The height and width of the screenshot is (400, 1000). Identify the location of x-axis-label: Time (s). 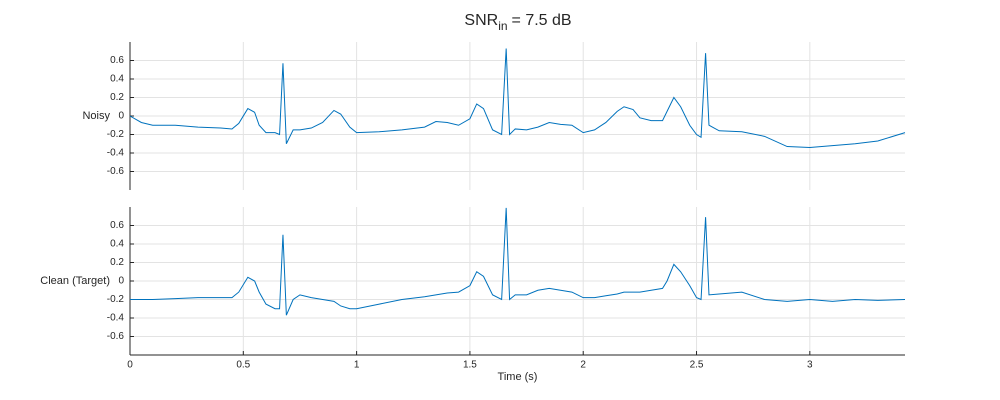
(518, 377).